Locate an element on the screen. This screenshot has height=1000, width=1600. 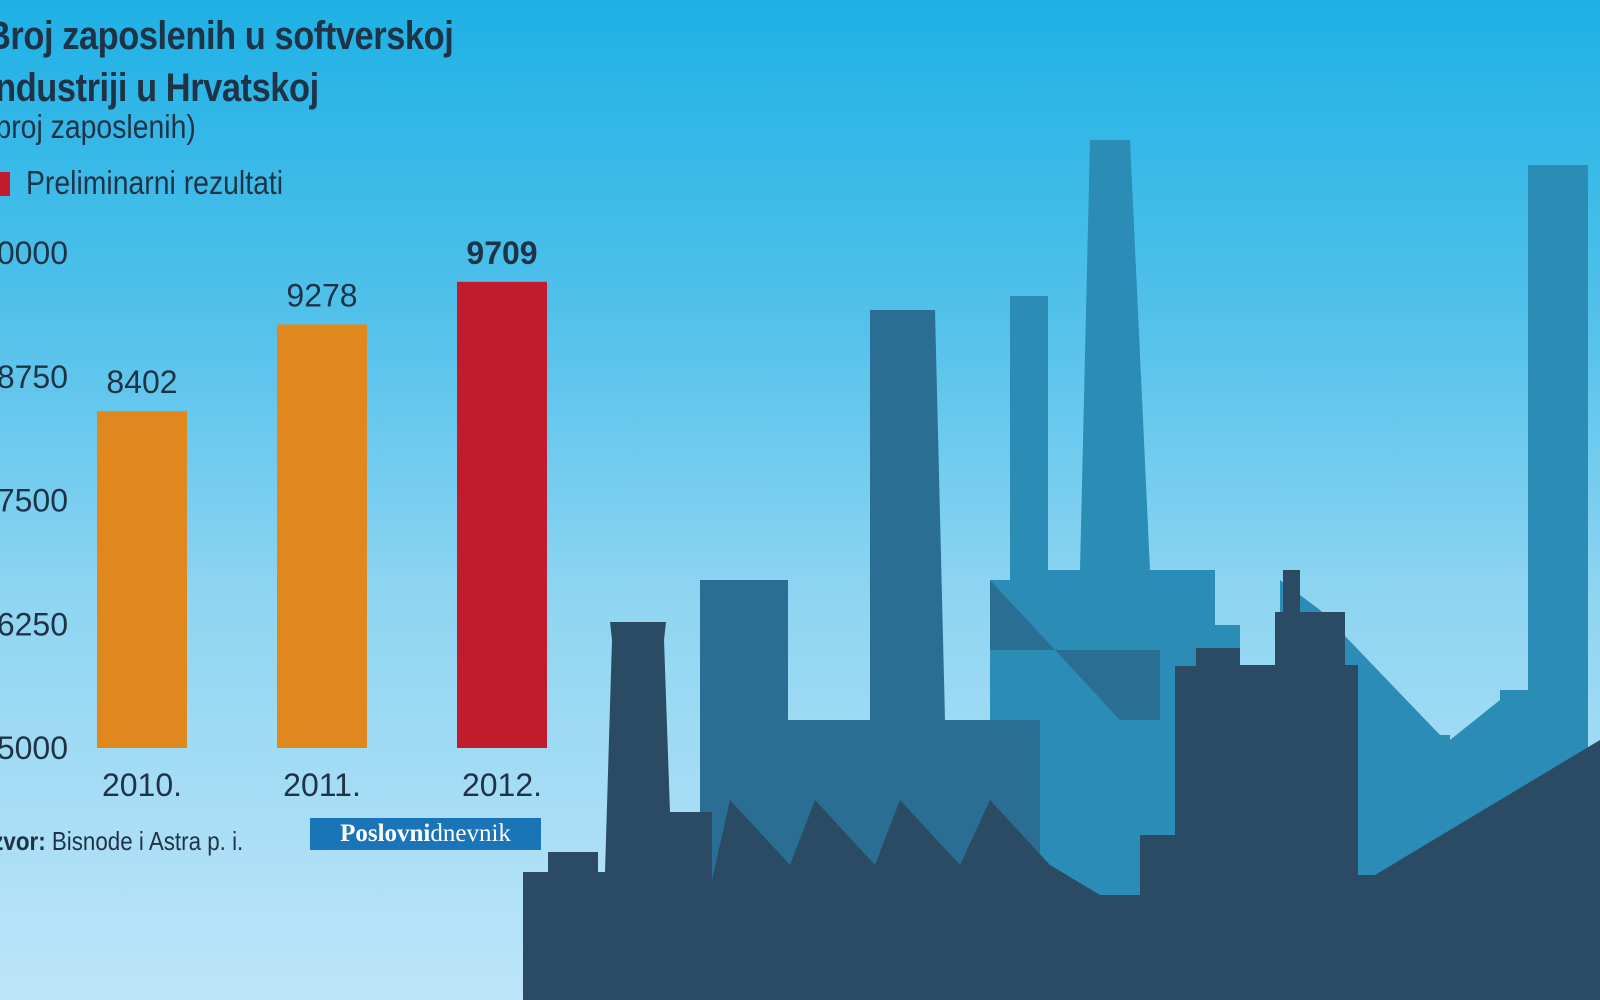
source-label: Izvor: is located at coordinates (23, 841).